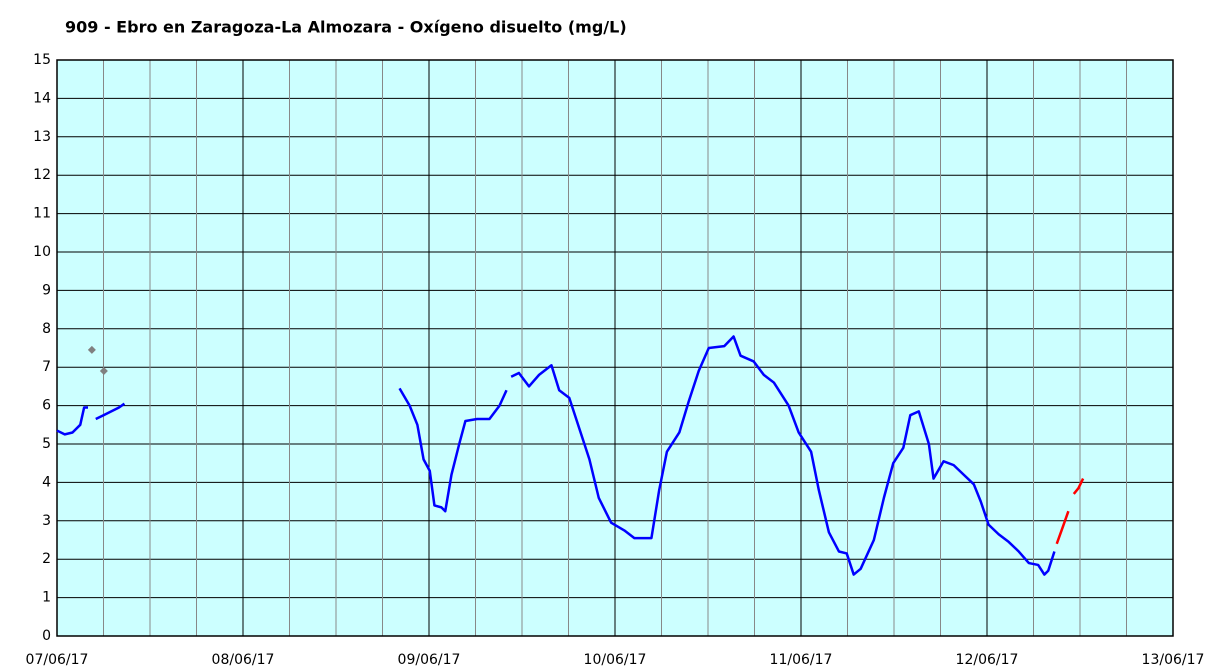  I want to click on y-tick-label: 10, so click(42, 252).